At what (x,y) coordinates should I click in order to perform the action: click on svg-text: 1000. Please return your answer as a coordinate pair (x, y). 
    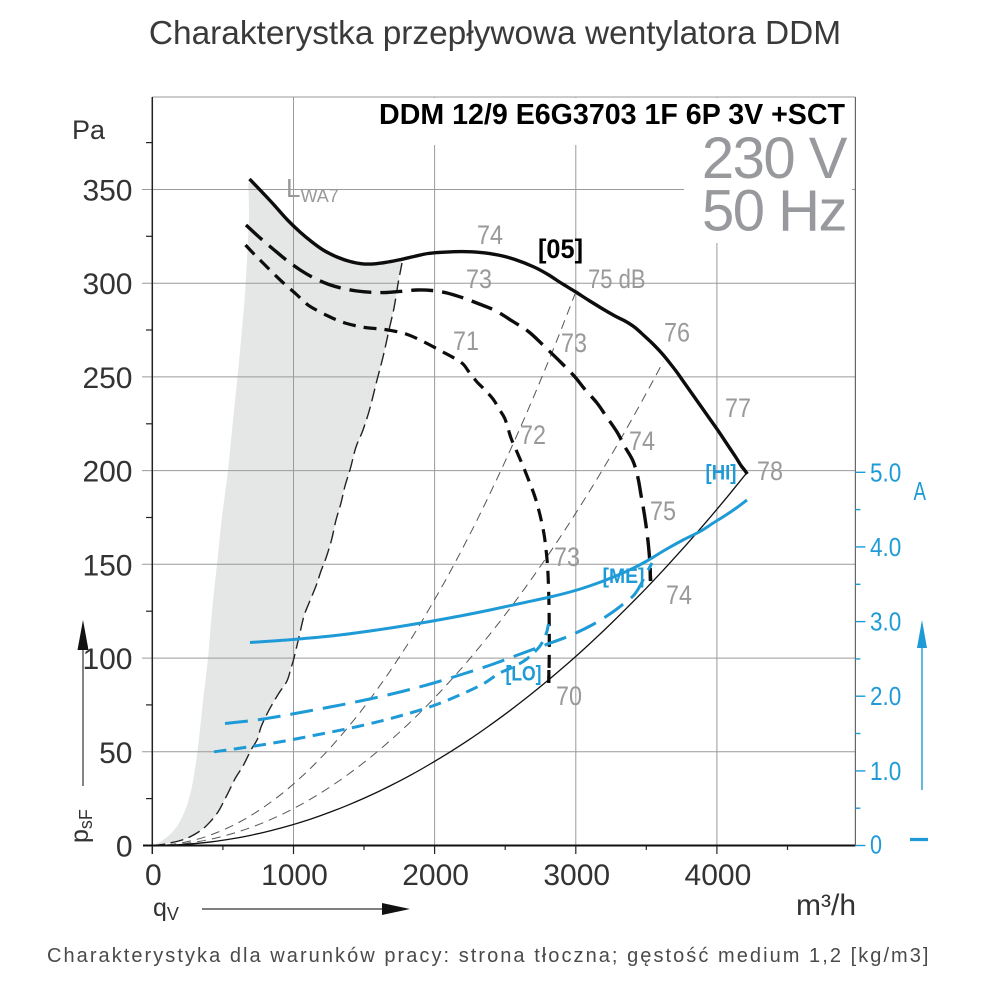
    Looking at the image, I should click on (294, 875).